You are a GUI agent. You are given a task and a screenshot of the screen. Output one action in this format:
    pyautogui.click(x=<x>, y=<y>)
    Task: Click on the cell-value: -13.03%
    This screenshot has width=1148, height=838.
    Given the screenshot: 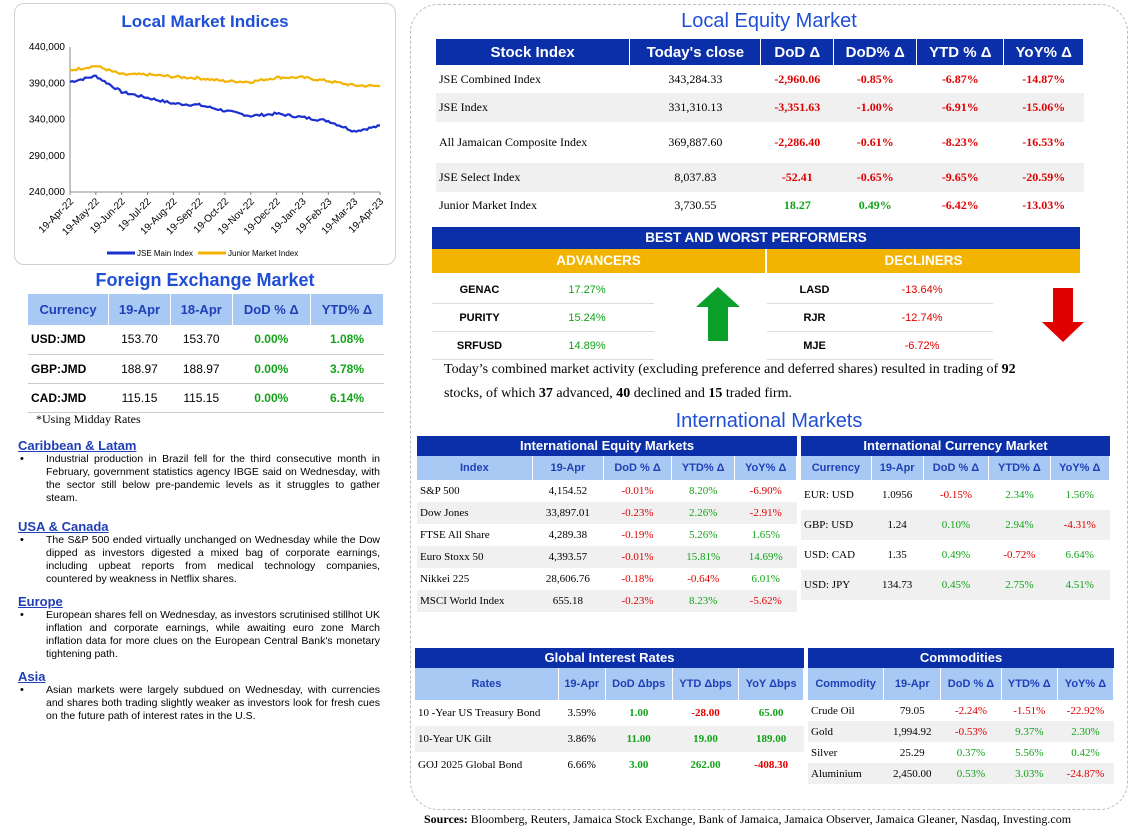 What is the action you would take?
    pyautogui.click(x=1044, y=205)
    